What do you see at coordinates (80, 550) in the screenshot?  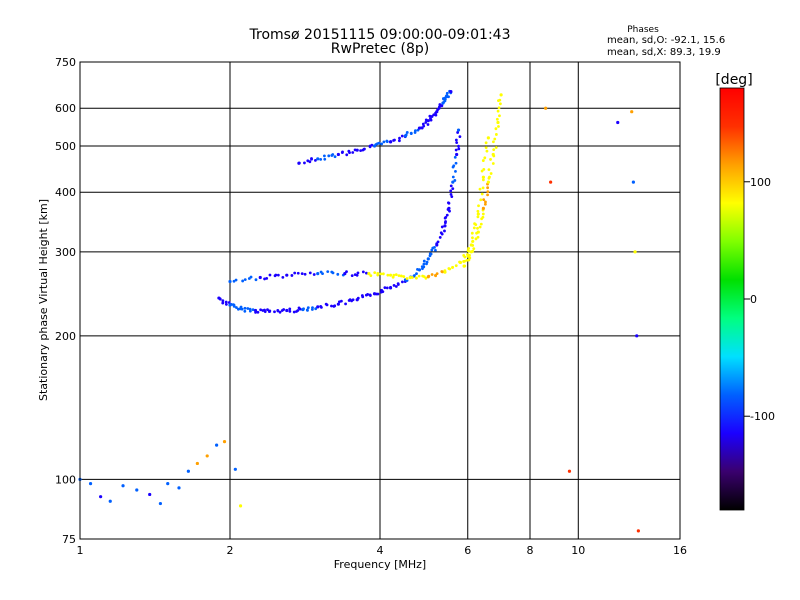 I see `x-tick-label: 1` at bounding box center [80, 550].